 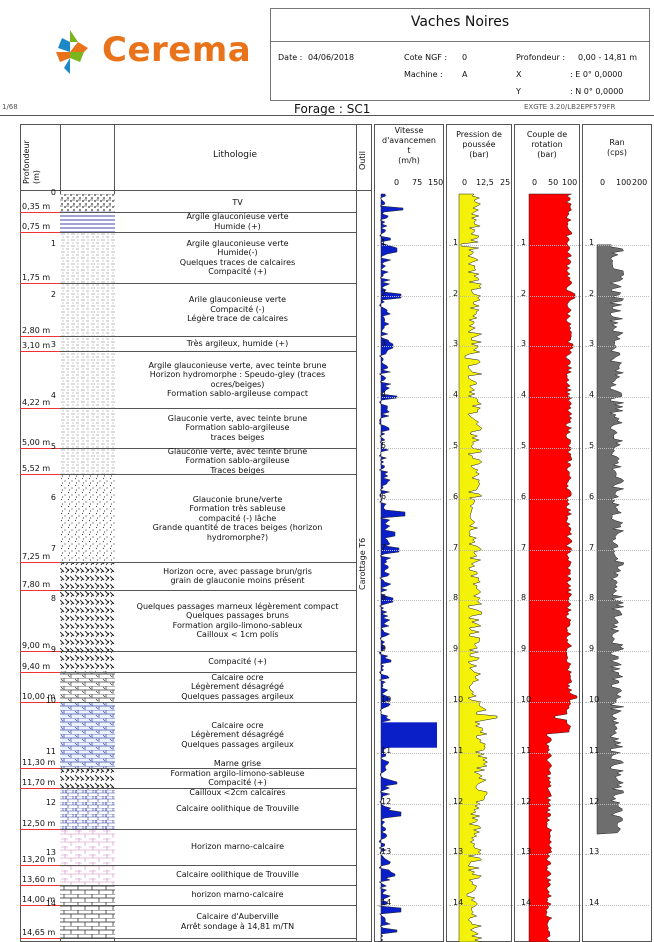 I want to click on y-label: Y, so click(x=518, y=91).